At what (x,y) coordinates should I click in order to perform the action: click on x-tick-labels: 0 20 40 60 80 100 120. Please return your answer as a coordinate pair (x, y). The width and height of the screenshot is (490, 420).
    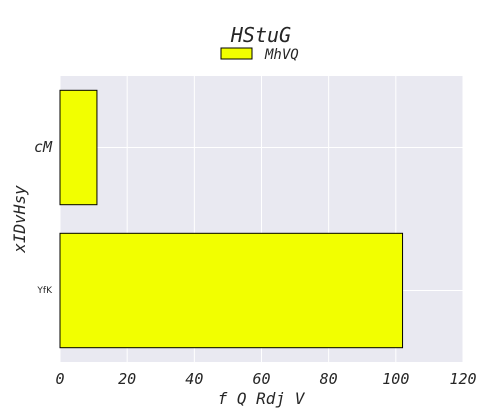
    Looking at the image, I should click on (265, 379).